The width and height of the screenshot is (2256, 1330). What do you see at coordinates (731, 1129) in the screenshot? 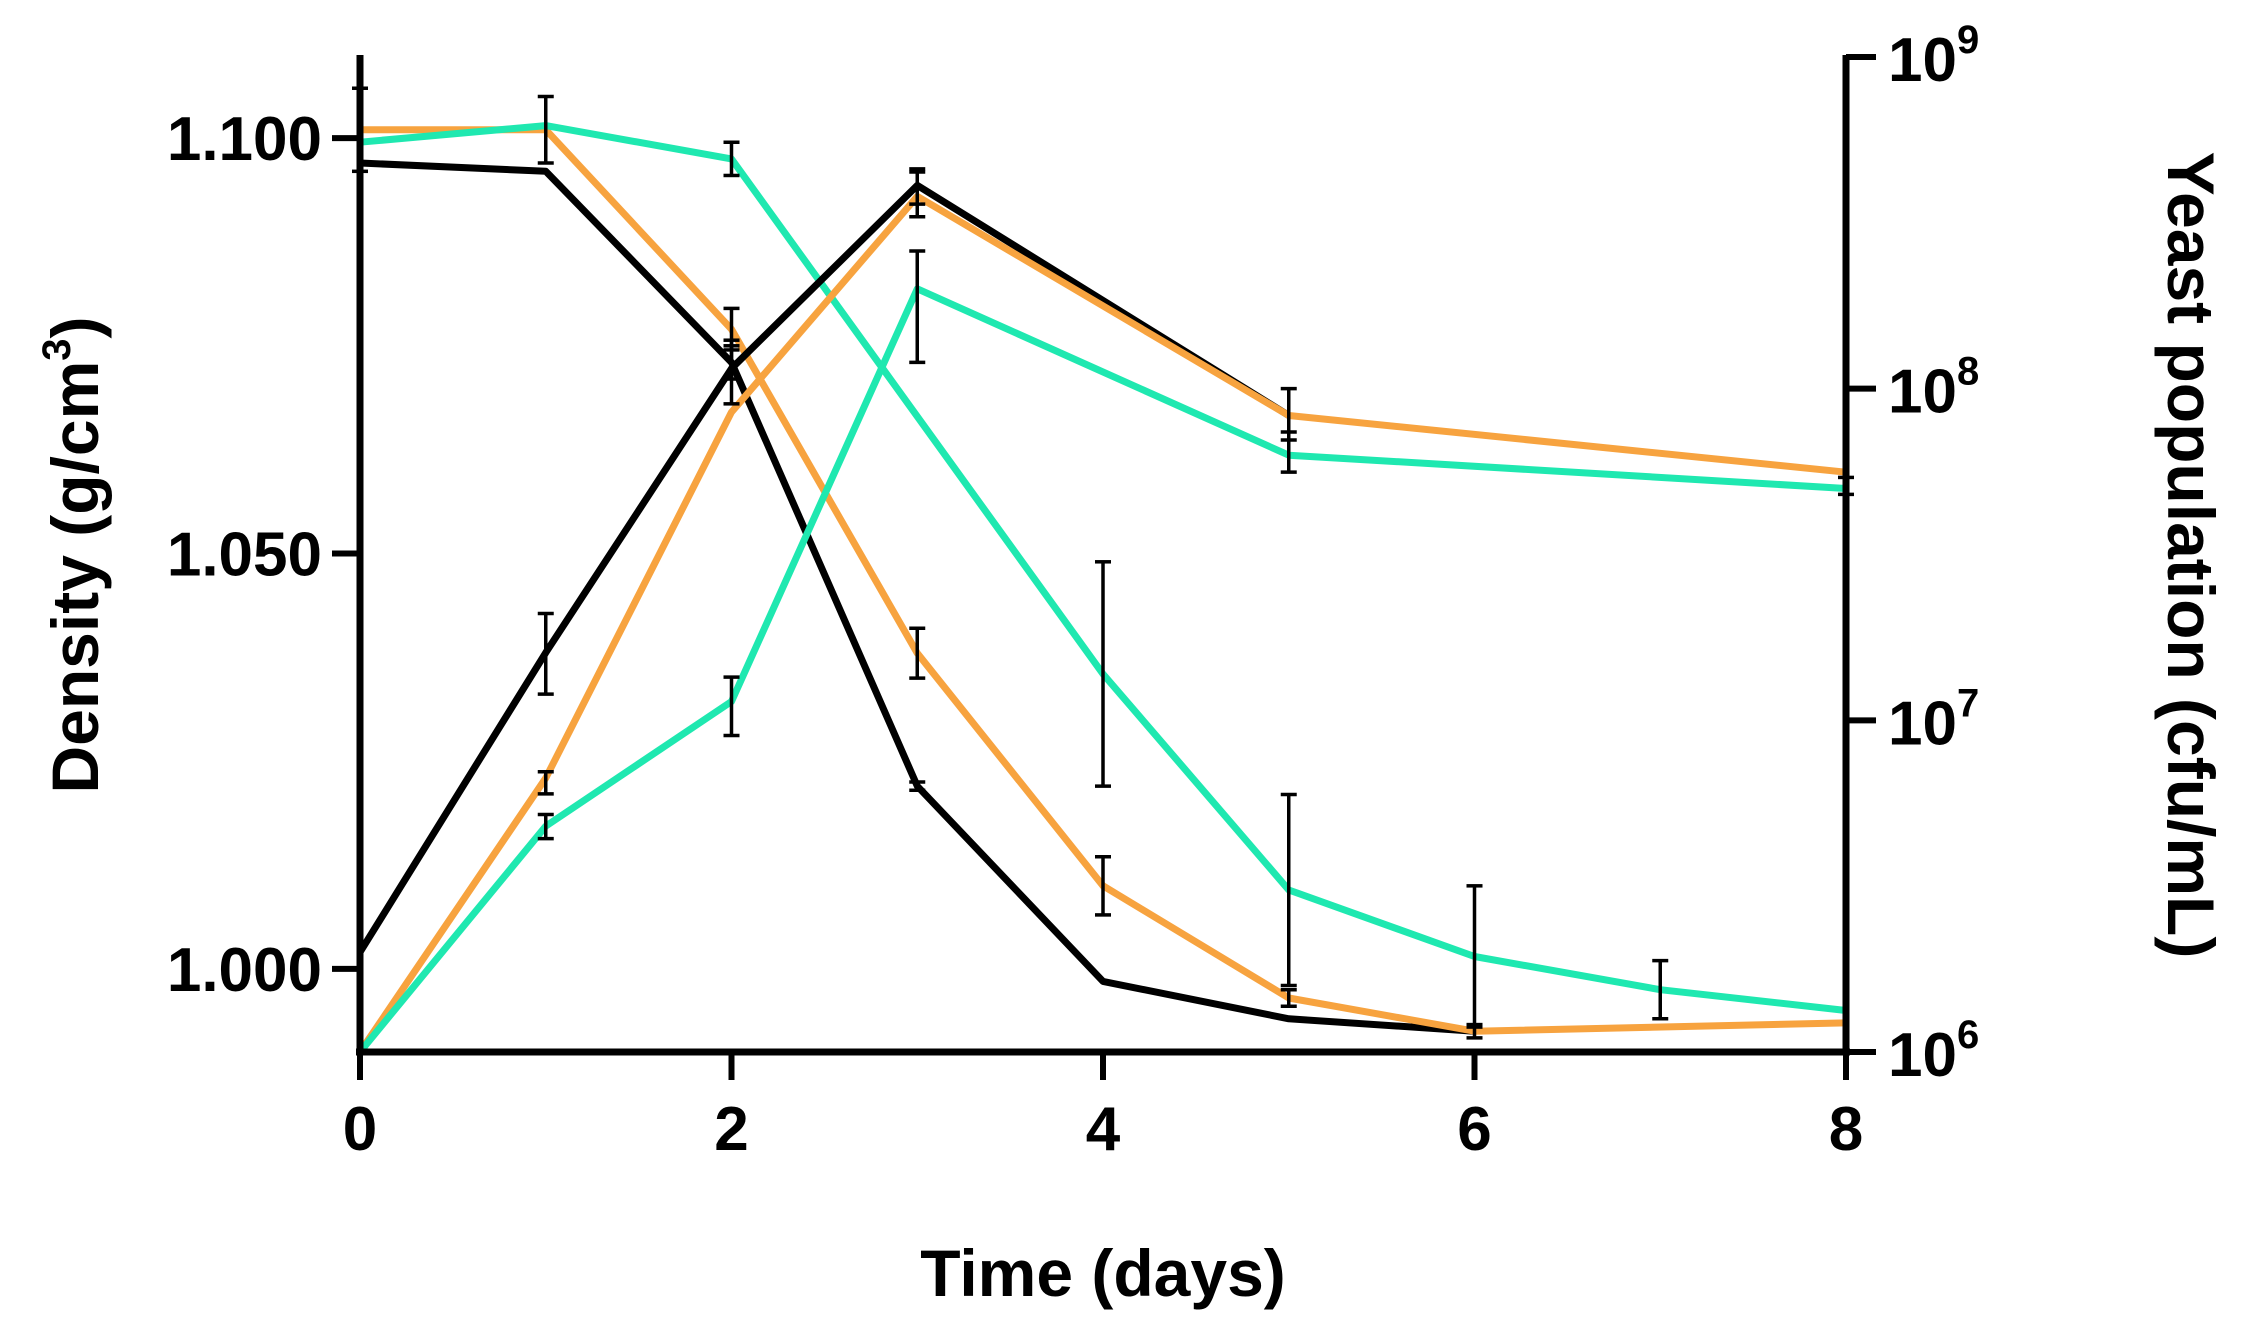
I see `x-tick-label: 2` at bounding box center [731, 1129].